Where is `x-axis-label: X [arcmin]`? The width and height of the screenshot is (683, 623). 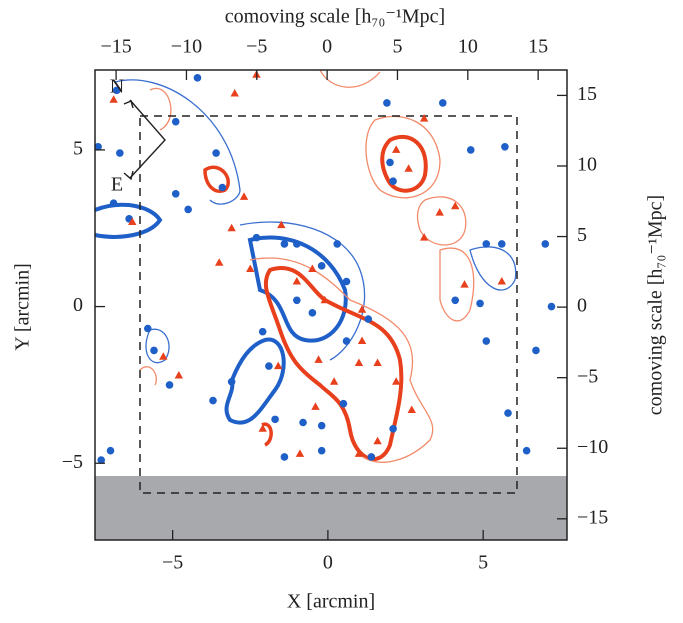
x-axis-label: X [arcmin] is located at coordinates (331, 602).